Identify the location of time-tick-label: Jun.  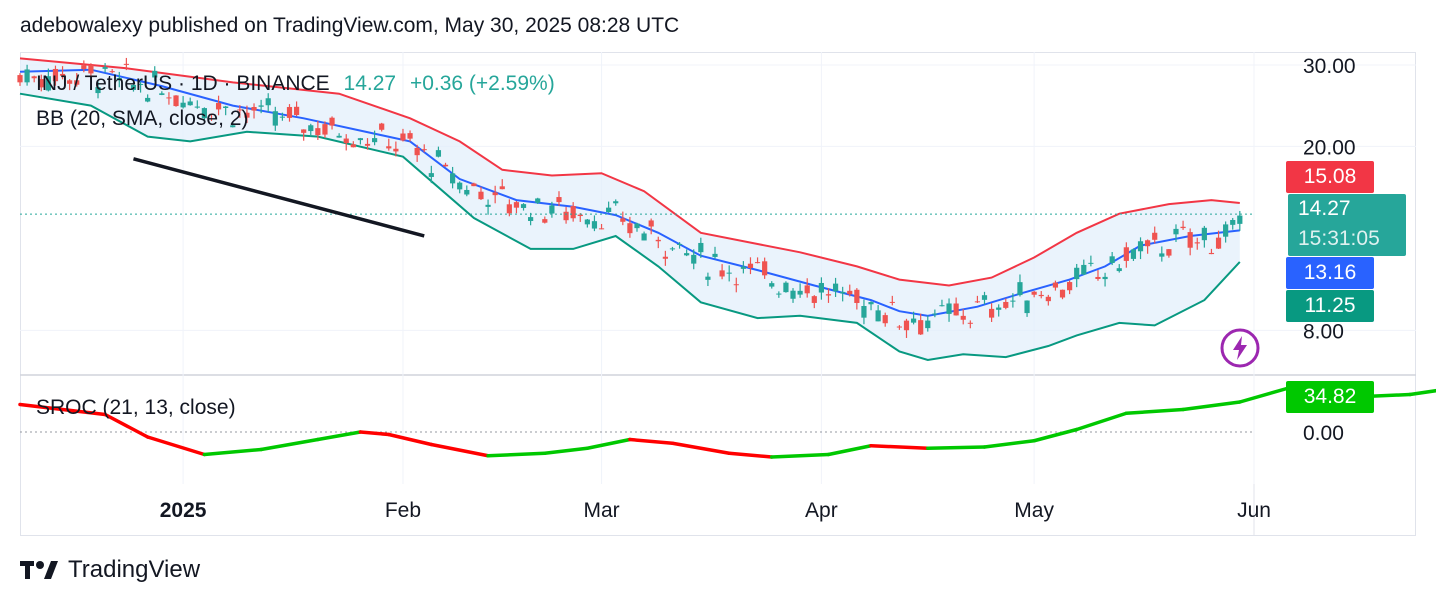
(1254, 510).